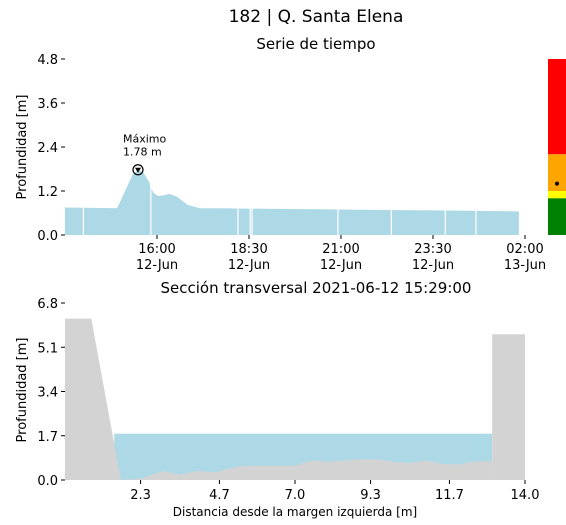  What do you see at coordinates (295, 495) in the screenshot?
I see `x-tick-label: 7.0` at bounding box center [295, 495].